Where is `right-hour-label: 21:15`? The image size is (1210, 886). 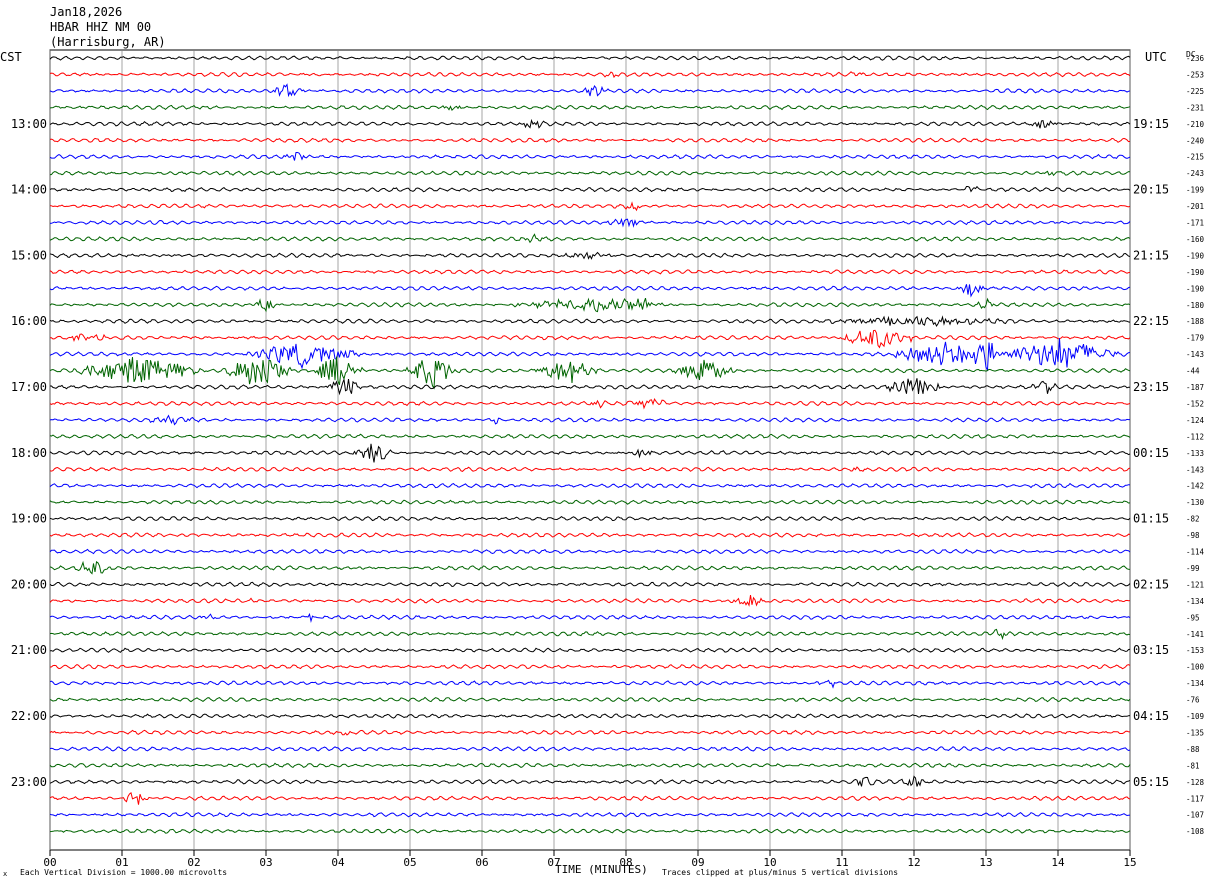
right-hour-label: 21:15 is located at coordinates (1151, 255).